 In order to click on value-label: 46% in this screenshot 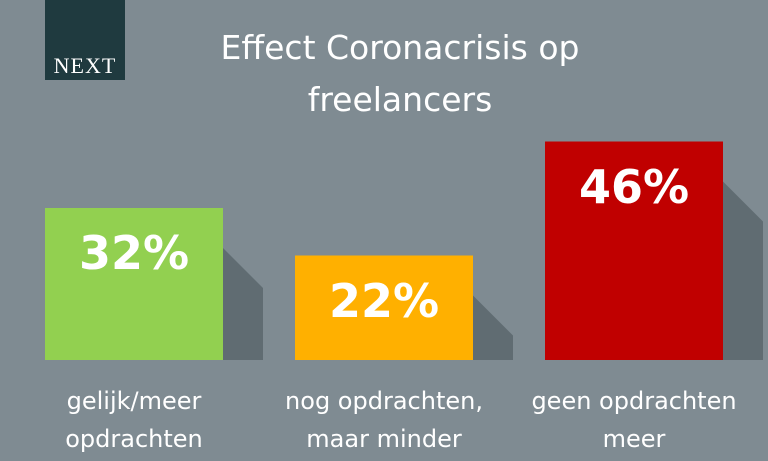, I will do `click(634, 186)`.